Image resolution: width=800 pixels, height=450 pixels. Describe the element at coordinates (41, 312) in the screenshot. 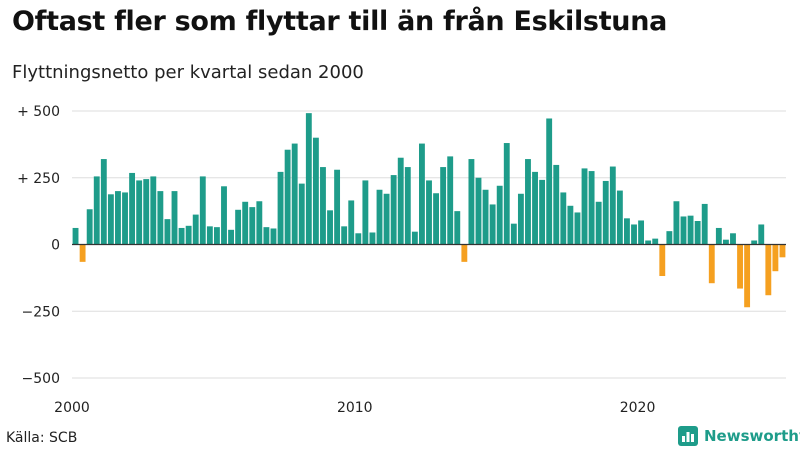

I see `y-tick-label: −250` at that location.